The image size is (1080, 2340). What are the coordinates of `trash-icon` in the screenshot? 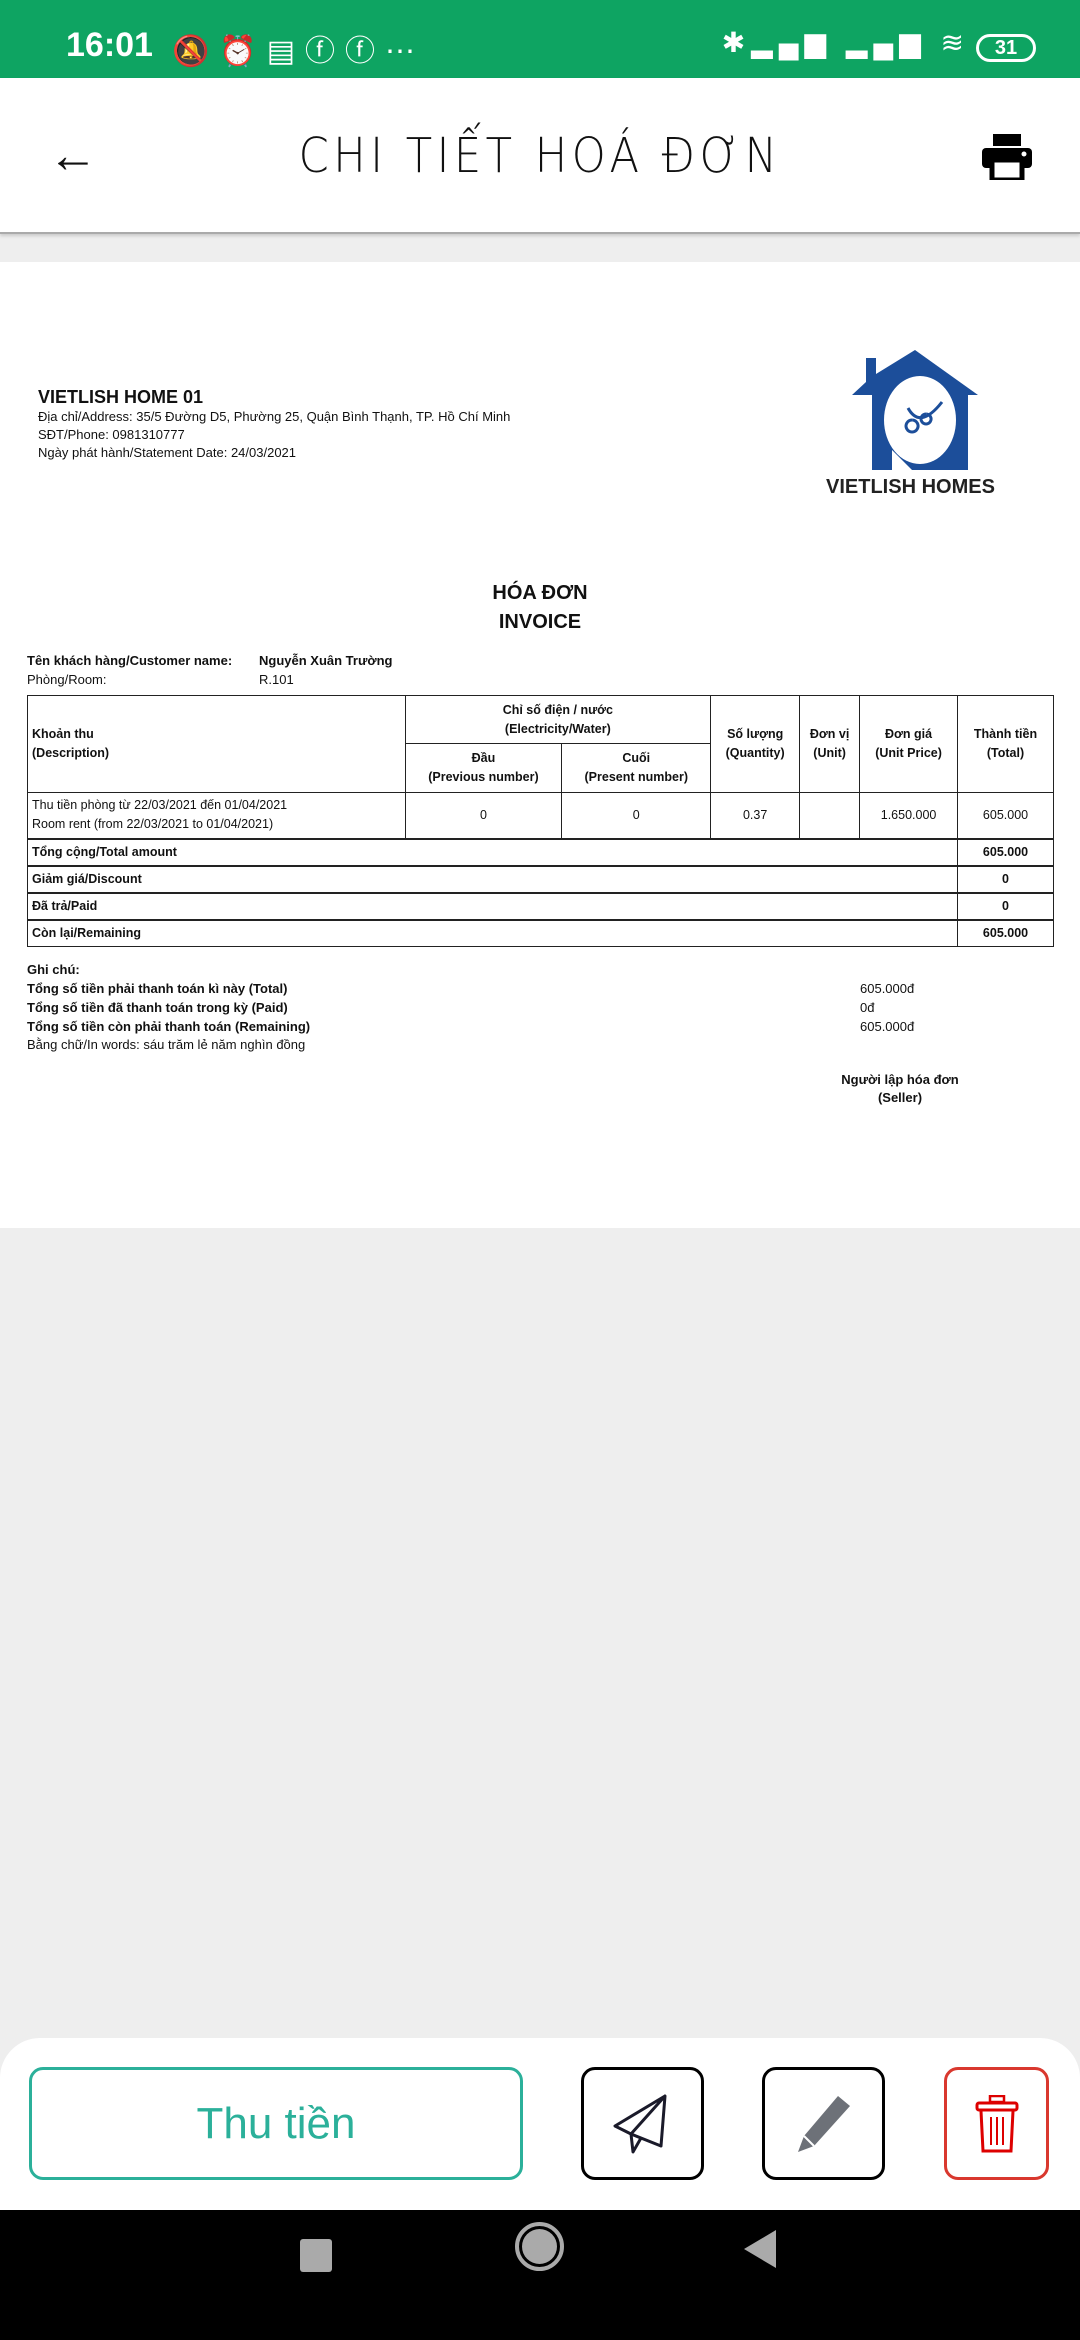 It's located at (996, 2123).